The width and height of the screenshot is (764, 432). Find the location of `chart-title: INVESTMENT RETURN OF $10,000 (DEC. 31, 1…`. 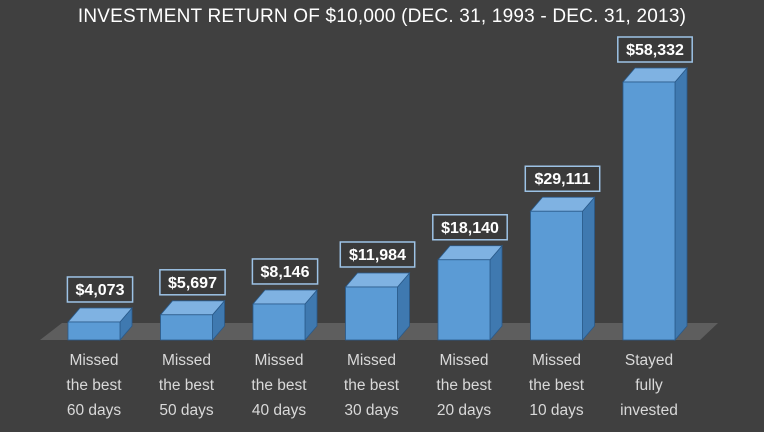

chart-title: INVESTMENT RETURN OF $10,000 (DEC. 31, 1… is located at coordinates (382, 16).